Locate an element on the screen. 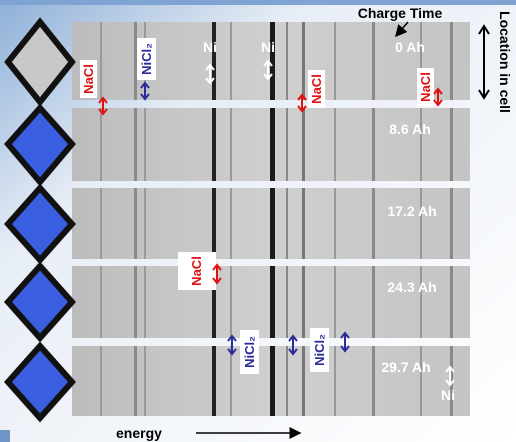  title: Charge Time is located at coordinates (400, 13).